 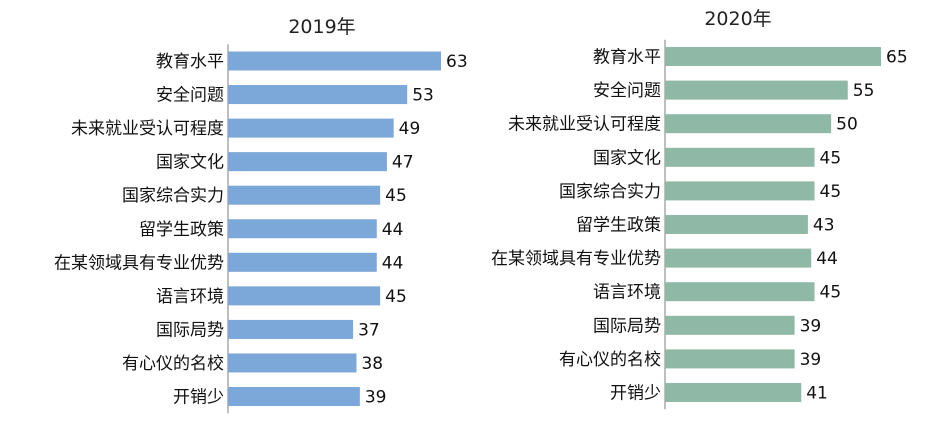 What do you see at coordinates (372, 364) in the screenshot?
I see `data-label: 38` at bounding box center [372, 364].